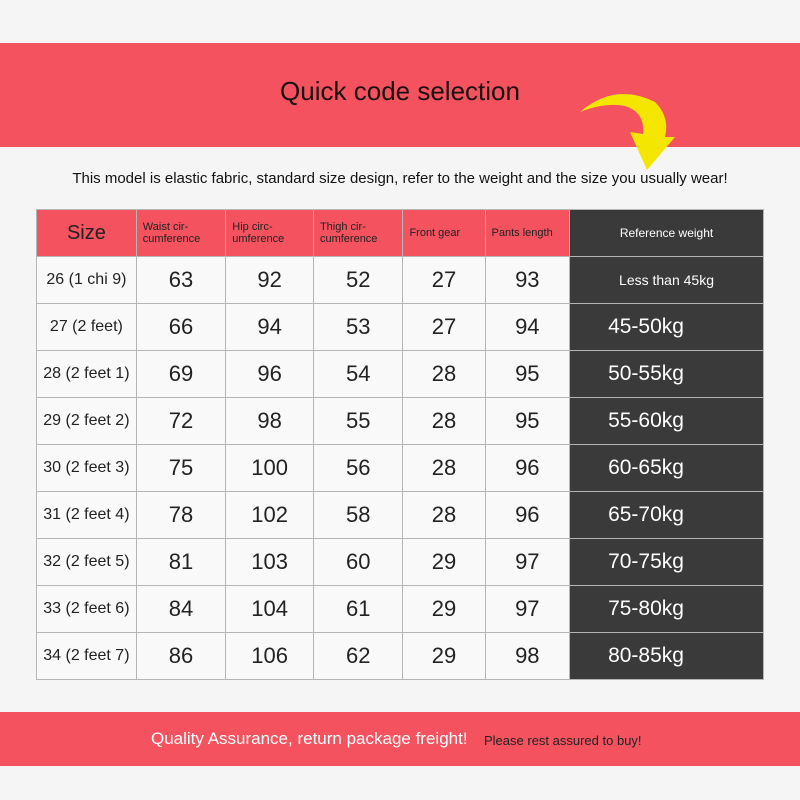 The height and width of the screenshot is (800, 800). I want to click on table-cell: 106, so click(269, 656).